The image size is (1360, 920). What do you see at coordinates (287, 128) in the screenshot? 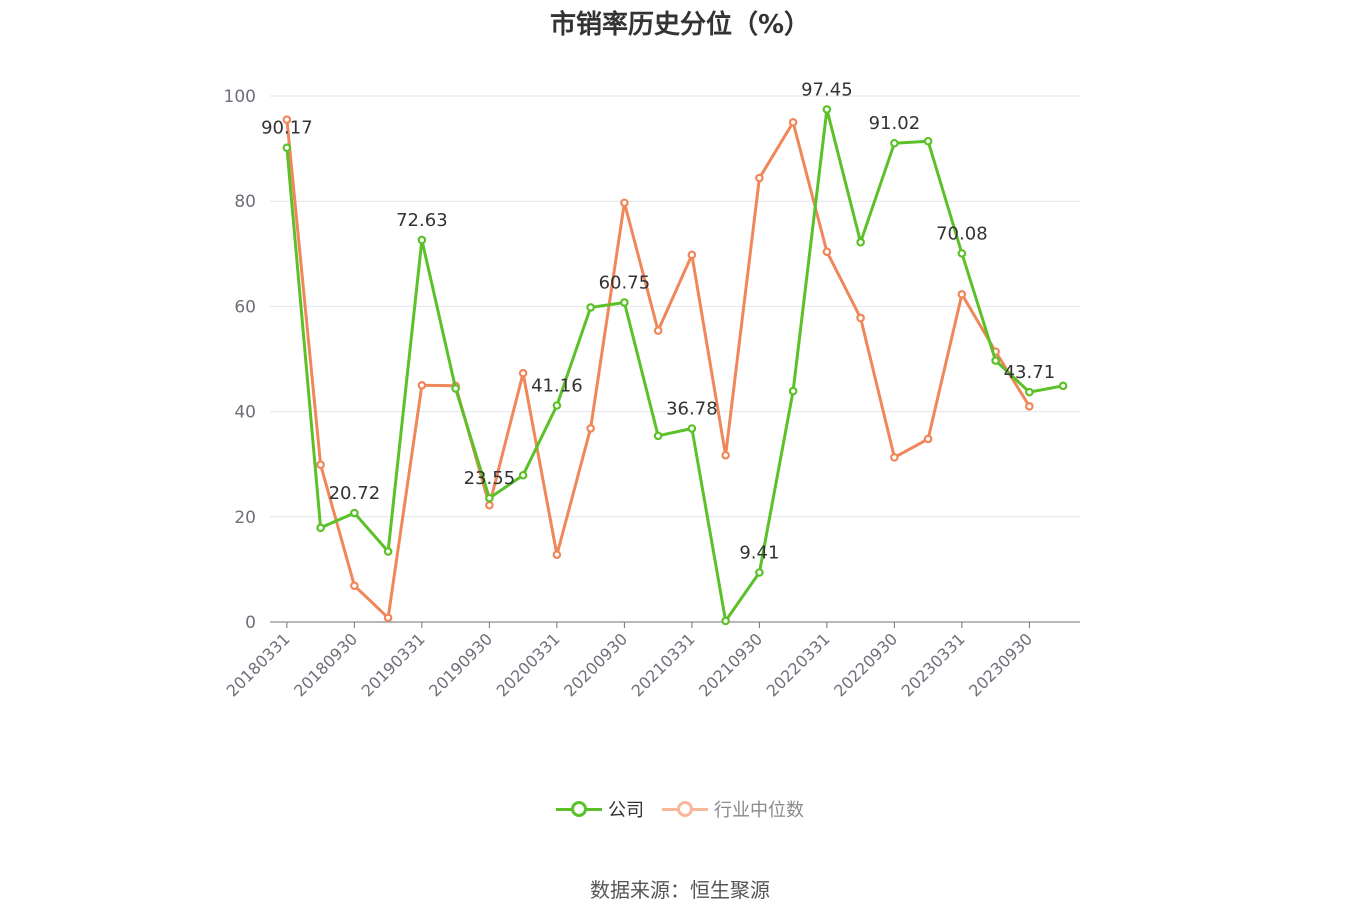
I see `data-label: 90.17` at bounding box center [287, 128].